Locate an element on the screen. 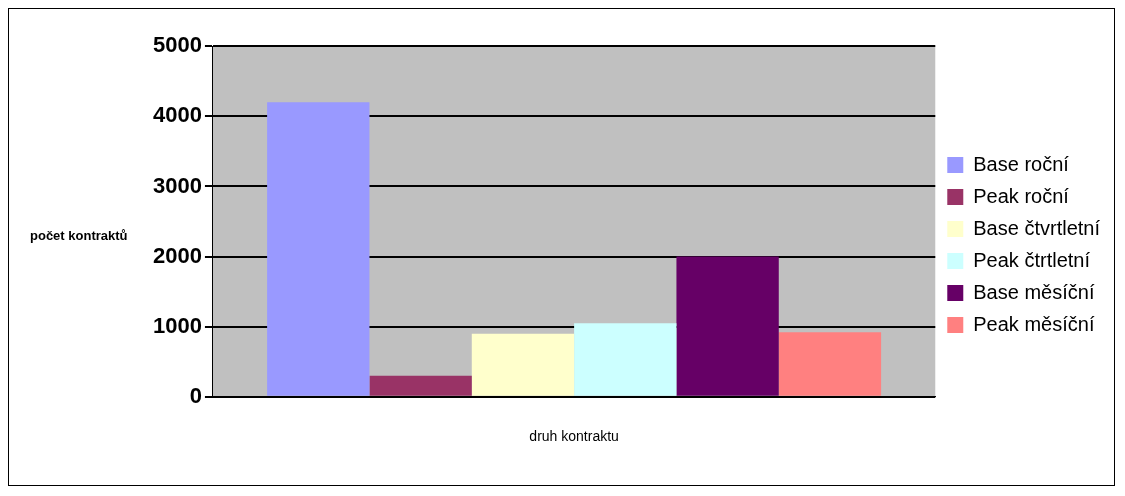 This screenshot has width=1125, height=496. y-tick-label: 3000 is located at coordinates (177, 185).